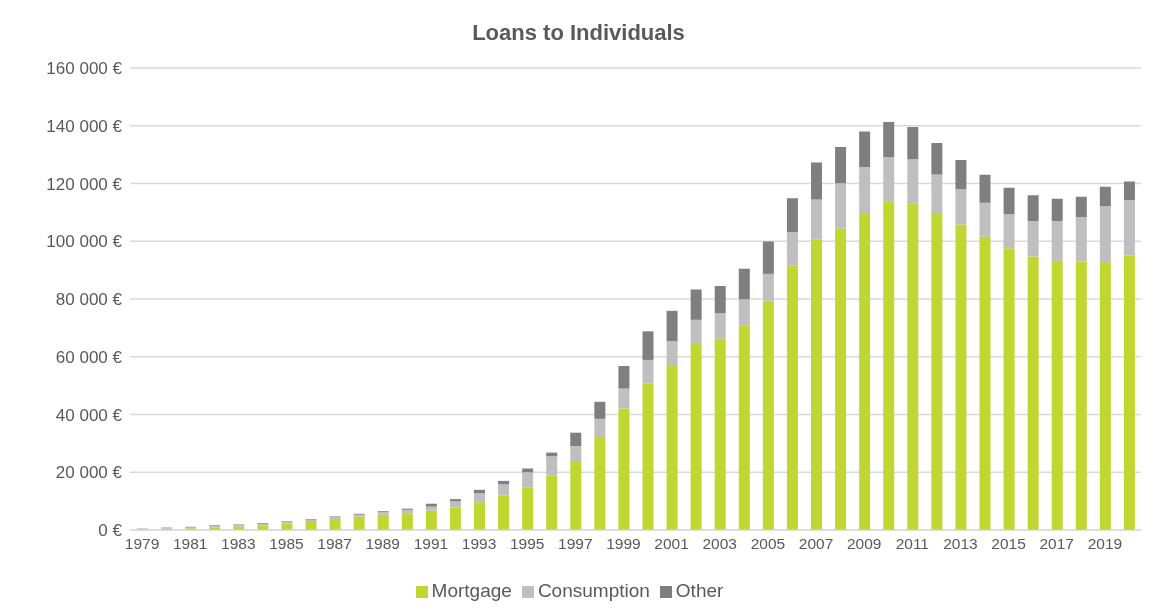  I want to click on x-tick-label: 1985, so click(286, 544).